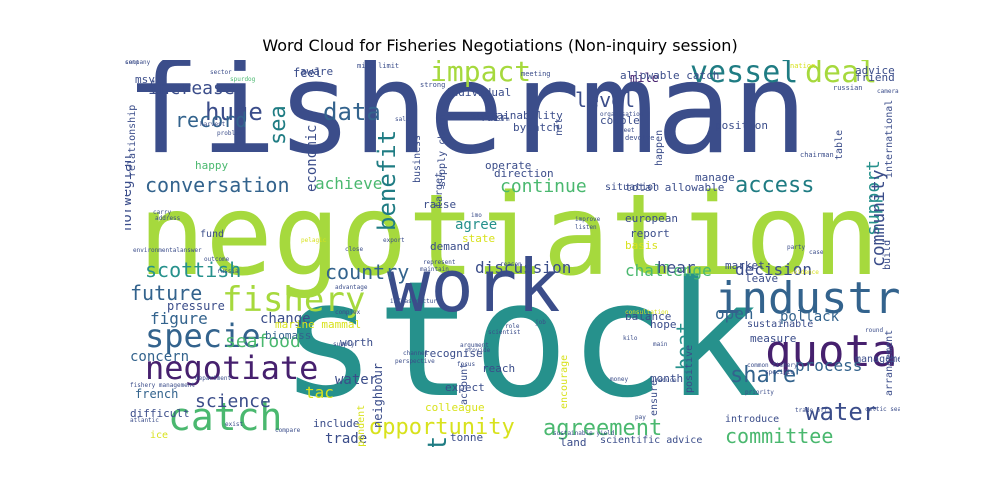 This screenshot has width=1000, height=500. What do you see at coordinates (817, 155) in the screenshot?
I see `cloud-word: chairman` at bounding box center [817, 155].